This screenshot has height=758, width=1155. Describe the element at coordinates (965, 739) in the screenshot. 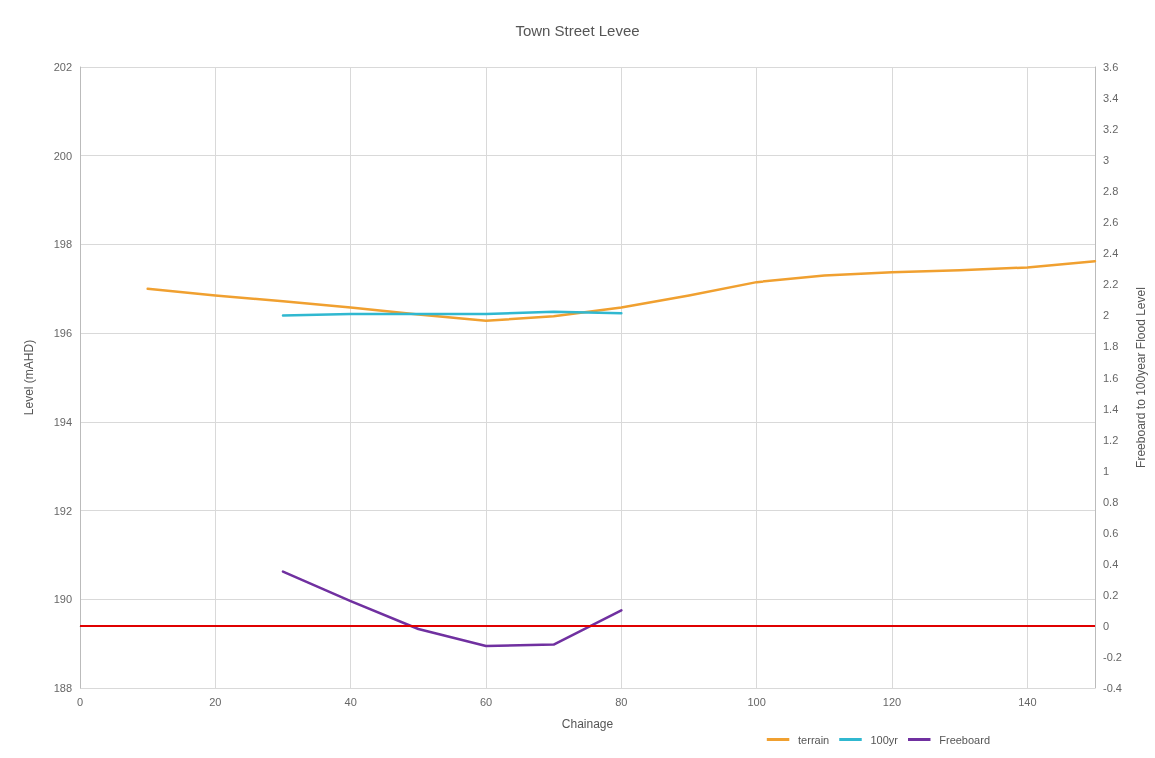

I see `legend-label: Freeboard` at that location.